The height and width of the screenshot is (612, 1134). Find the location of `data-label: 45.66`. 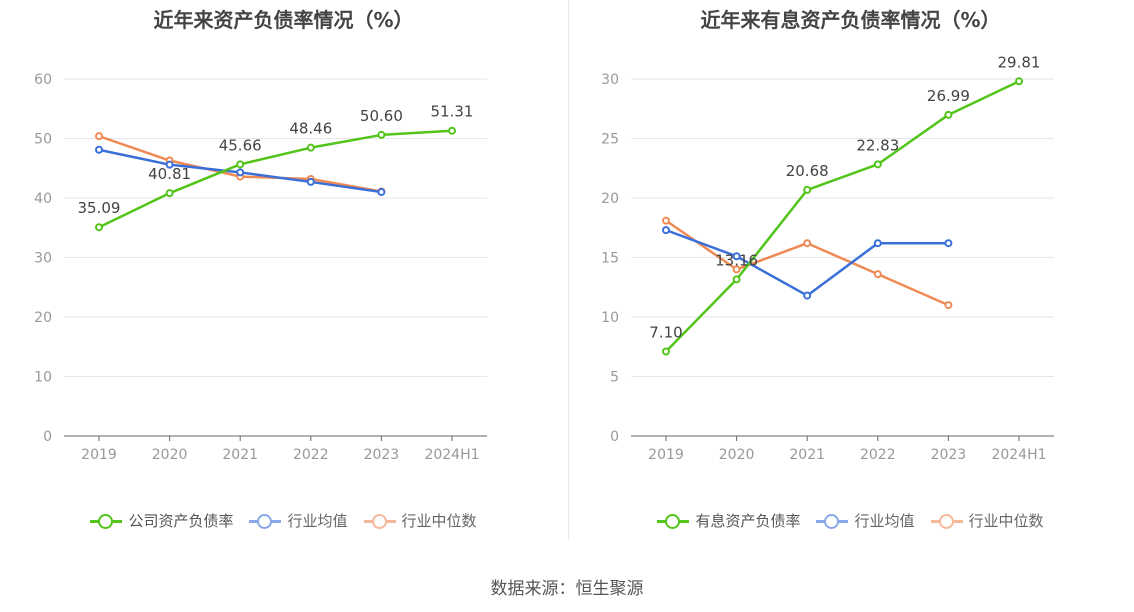

data-label: 45.66 is located at coordinates (240, 145).